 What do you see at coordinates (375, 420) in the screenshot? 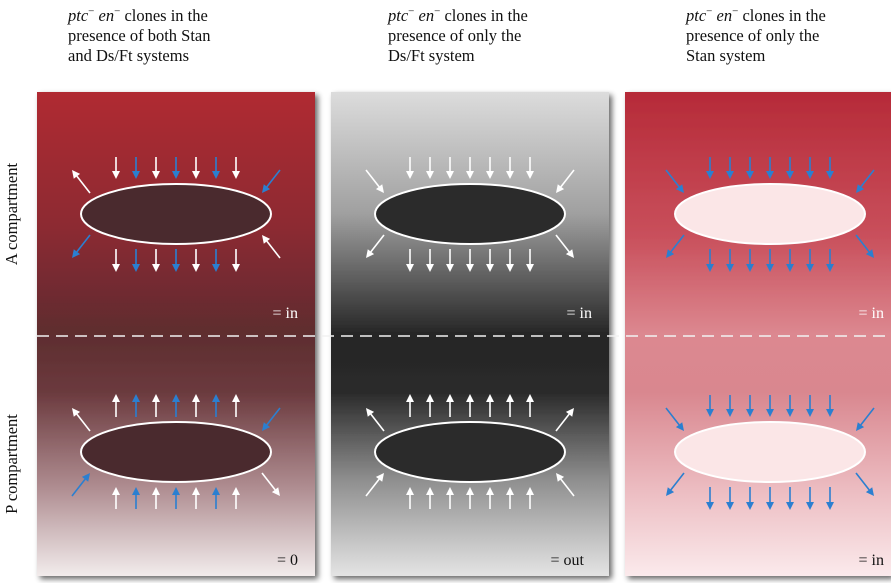
I see `col2-p-arrow-side-lt` at bounding box center [375, 420].